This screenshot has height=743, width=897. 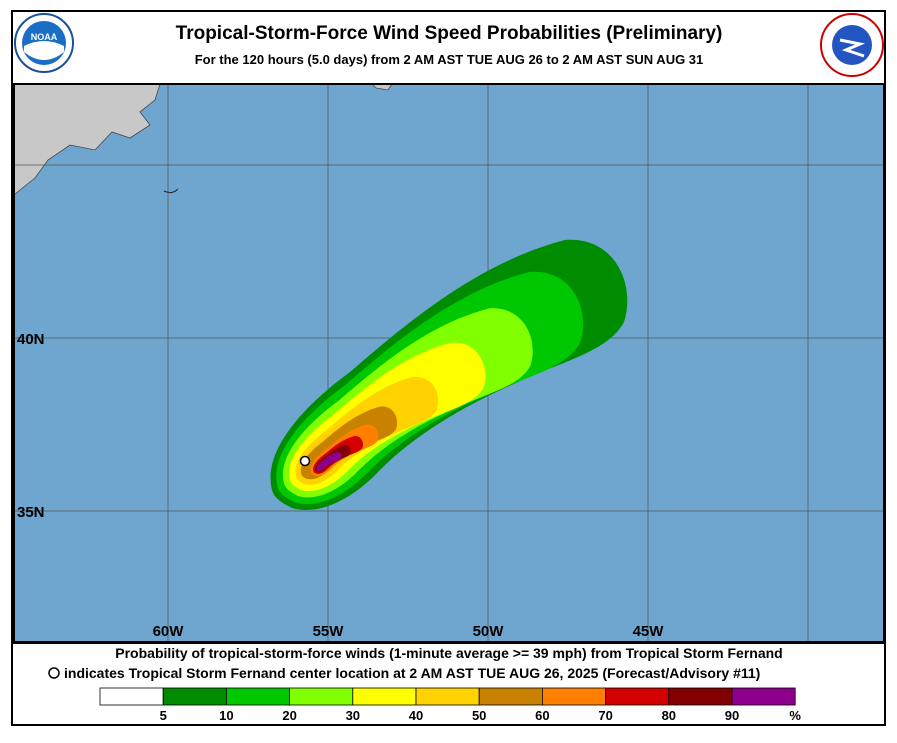 I want to click on legend-label: 80, so click(x=669, y=715).